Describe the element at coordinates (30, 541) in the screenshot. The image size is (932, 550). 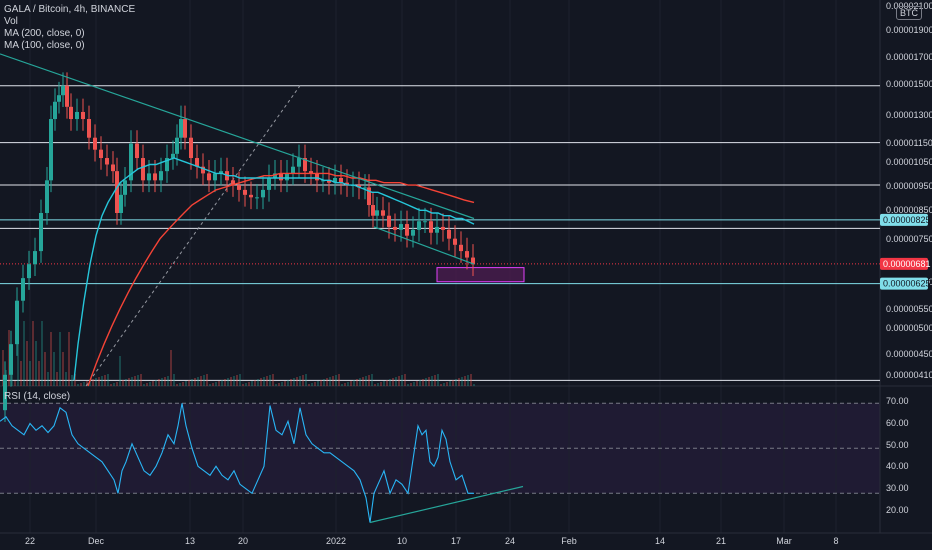
I see `time-axis-label: 22` at that location.